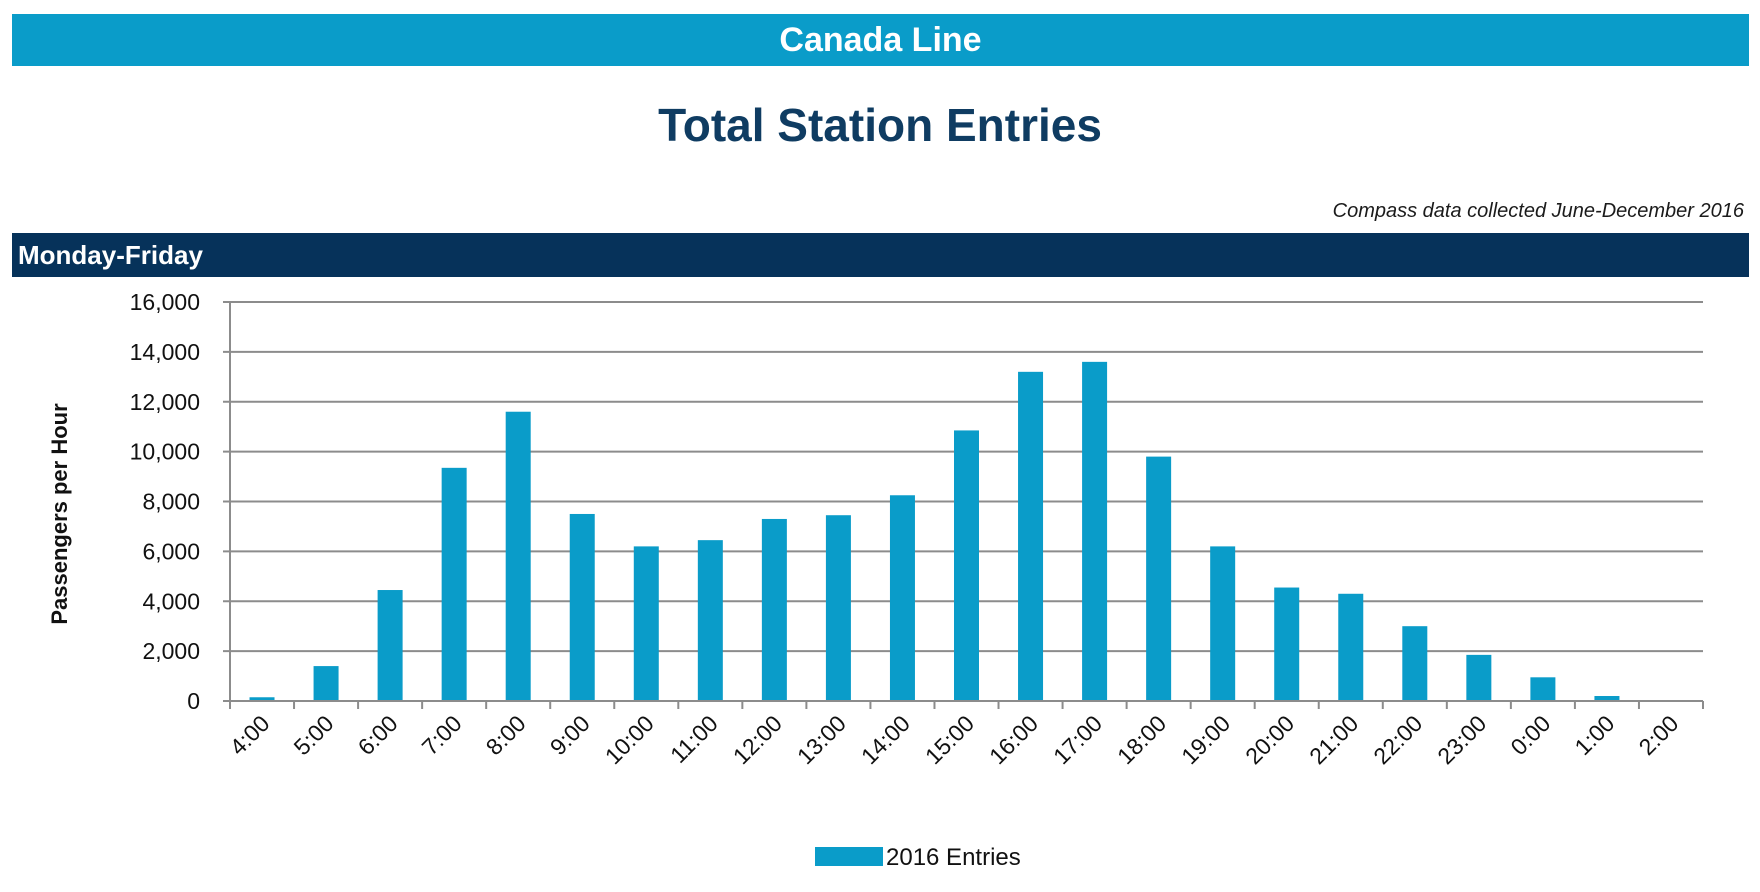 The width and height of the screenshot is (1760, 892). What do you see at coordinates (880, 125) in the screenshot?
I see `page-title: Total Station Entries` at bounding box center [880, 125].